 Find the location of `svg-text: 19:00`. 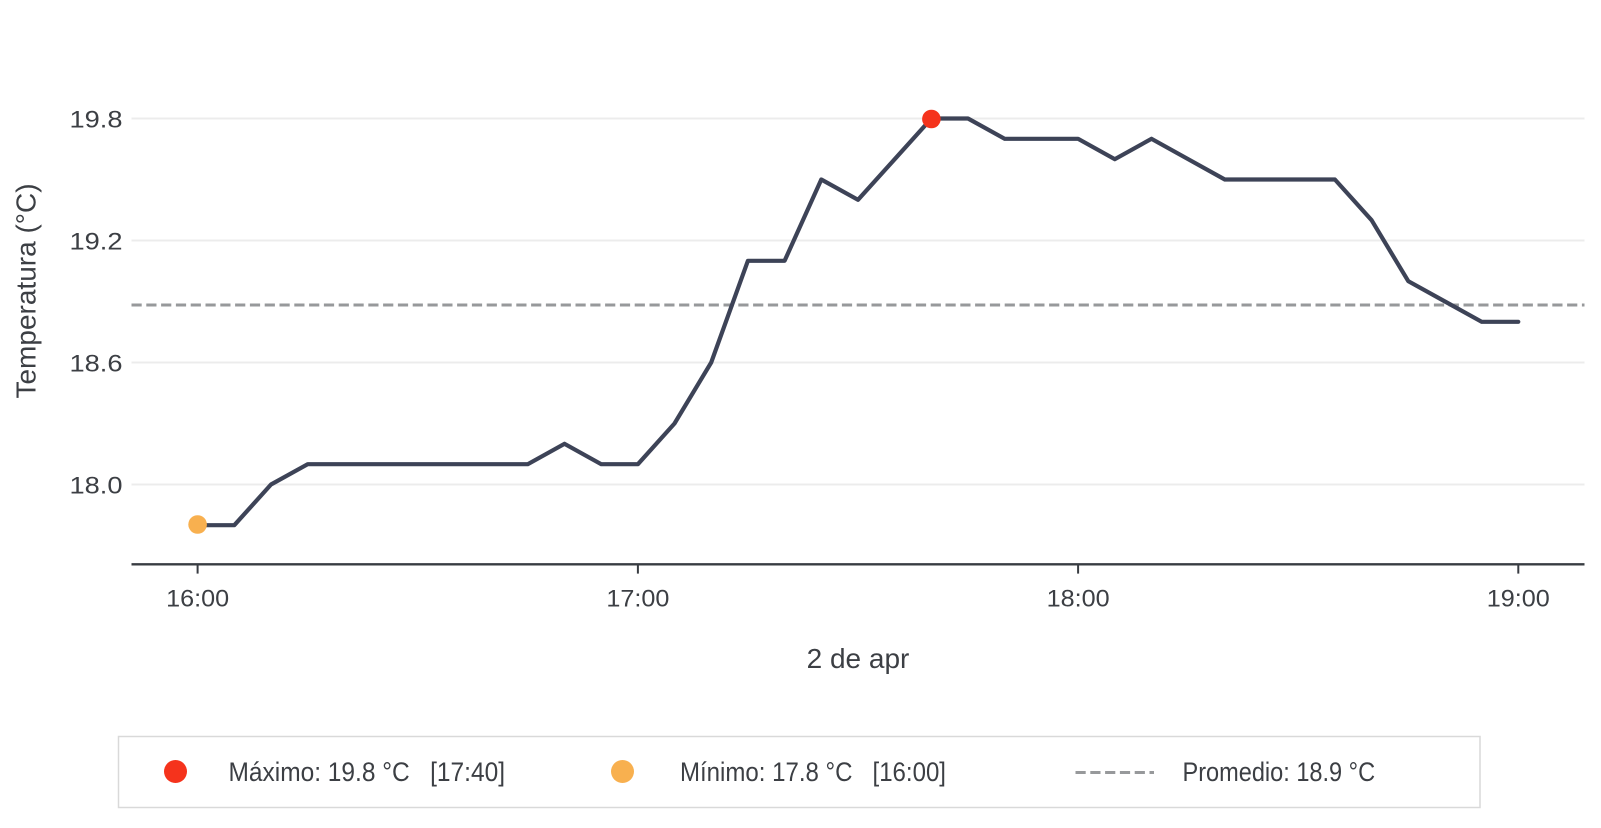

svg-text: 19:00 is located at coordinates (1518, 599).